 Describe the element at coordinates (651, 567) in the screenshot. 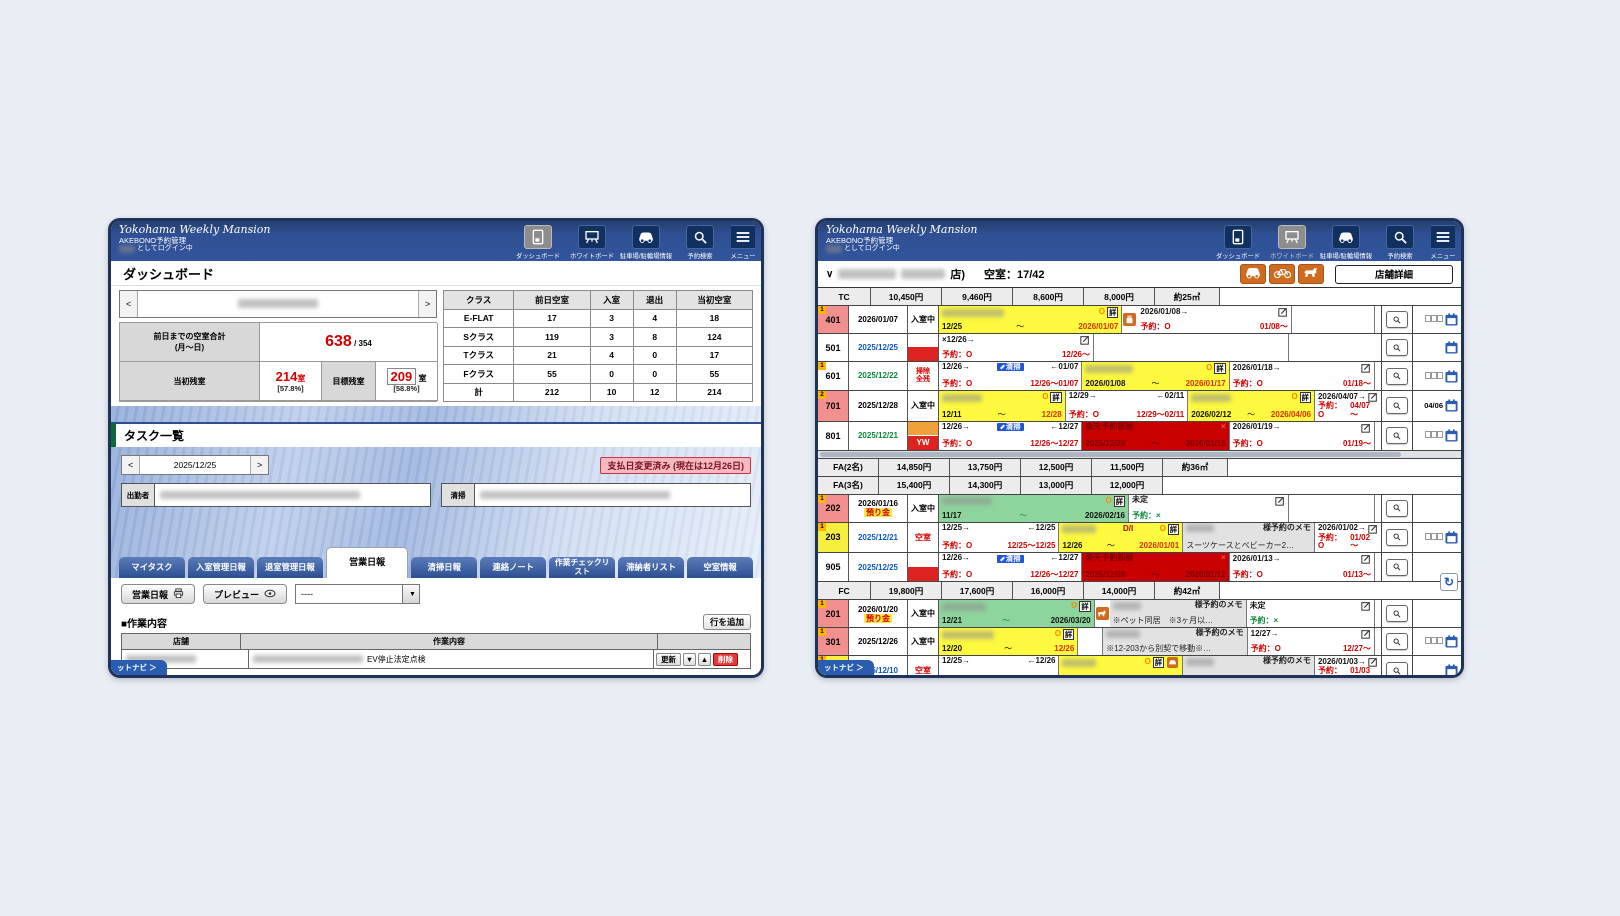

I see `tab-delinquent-list: 滞納者リスト` at that location.